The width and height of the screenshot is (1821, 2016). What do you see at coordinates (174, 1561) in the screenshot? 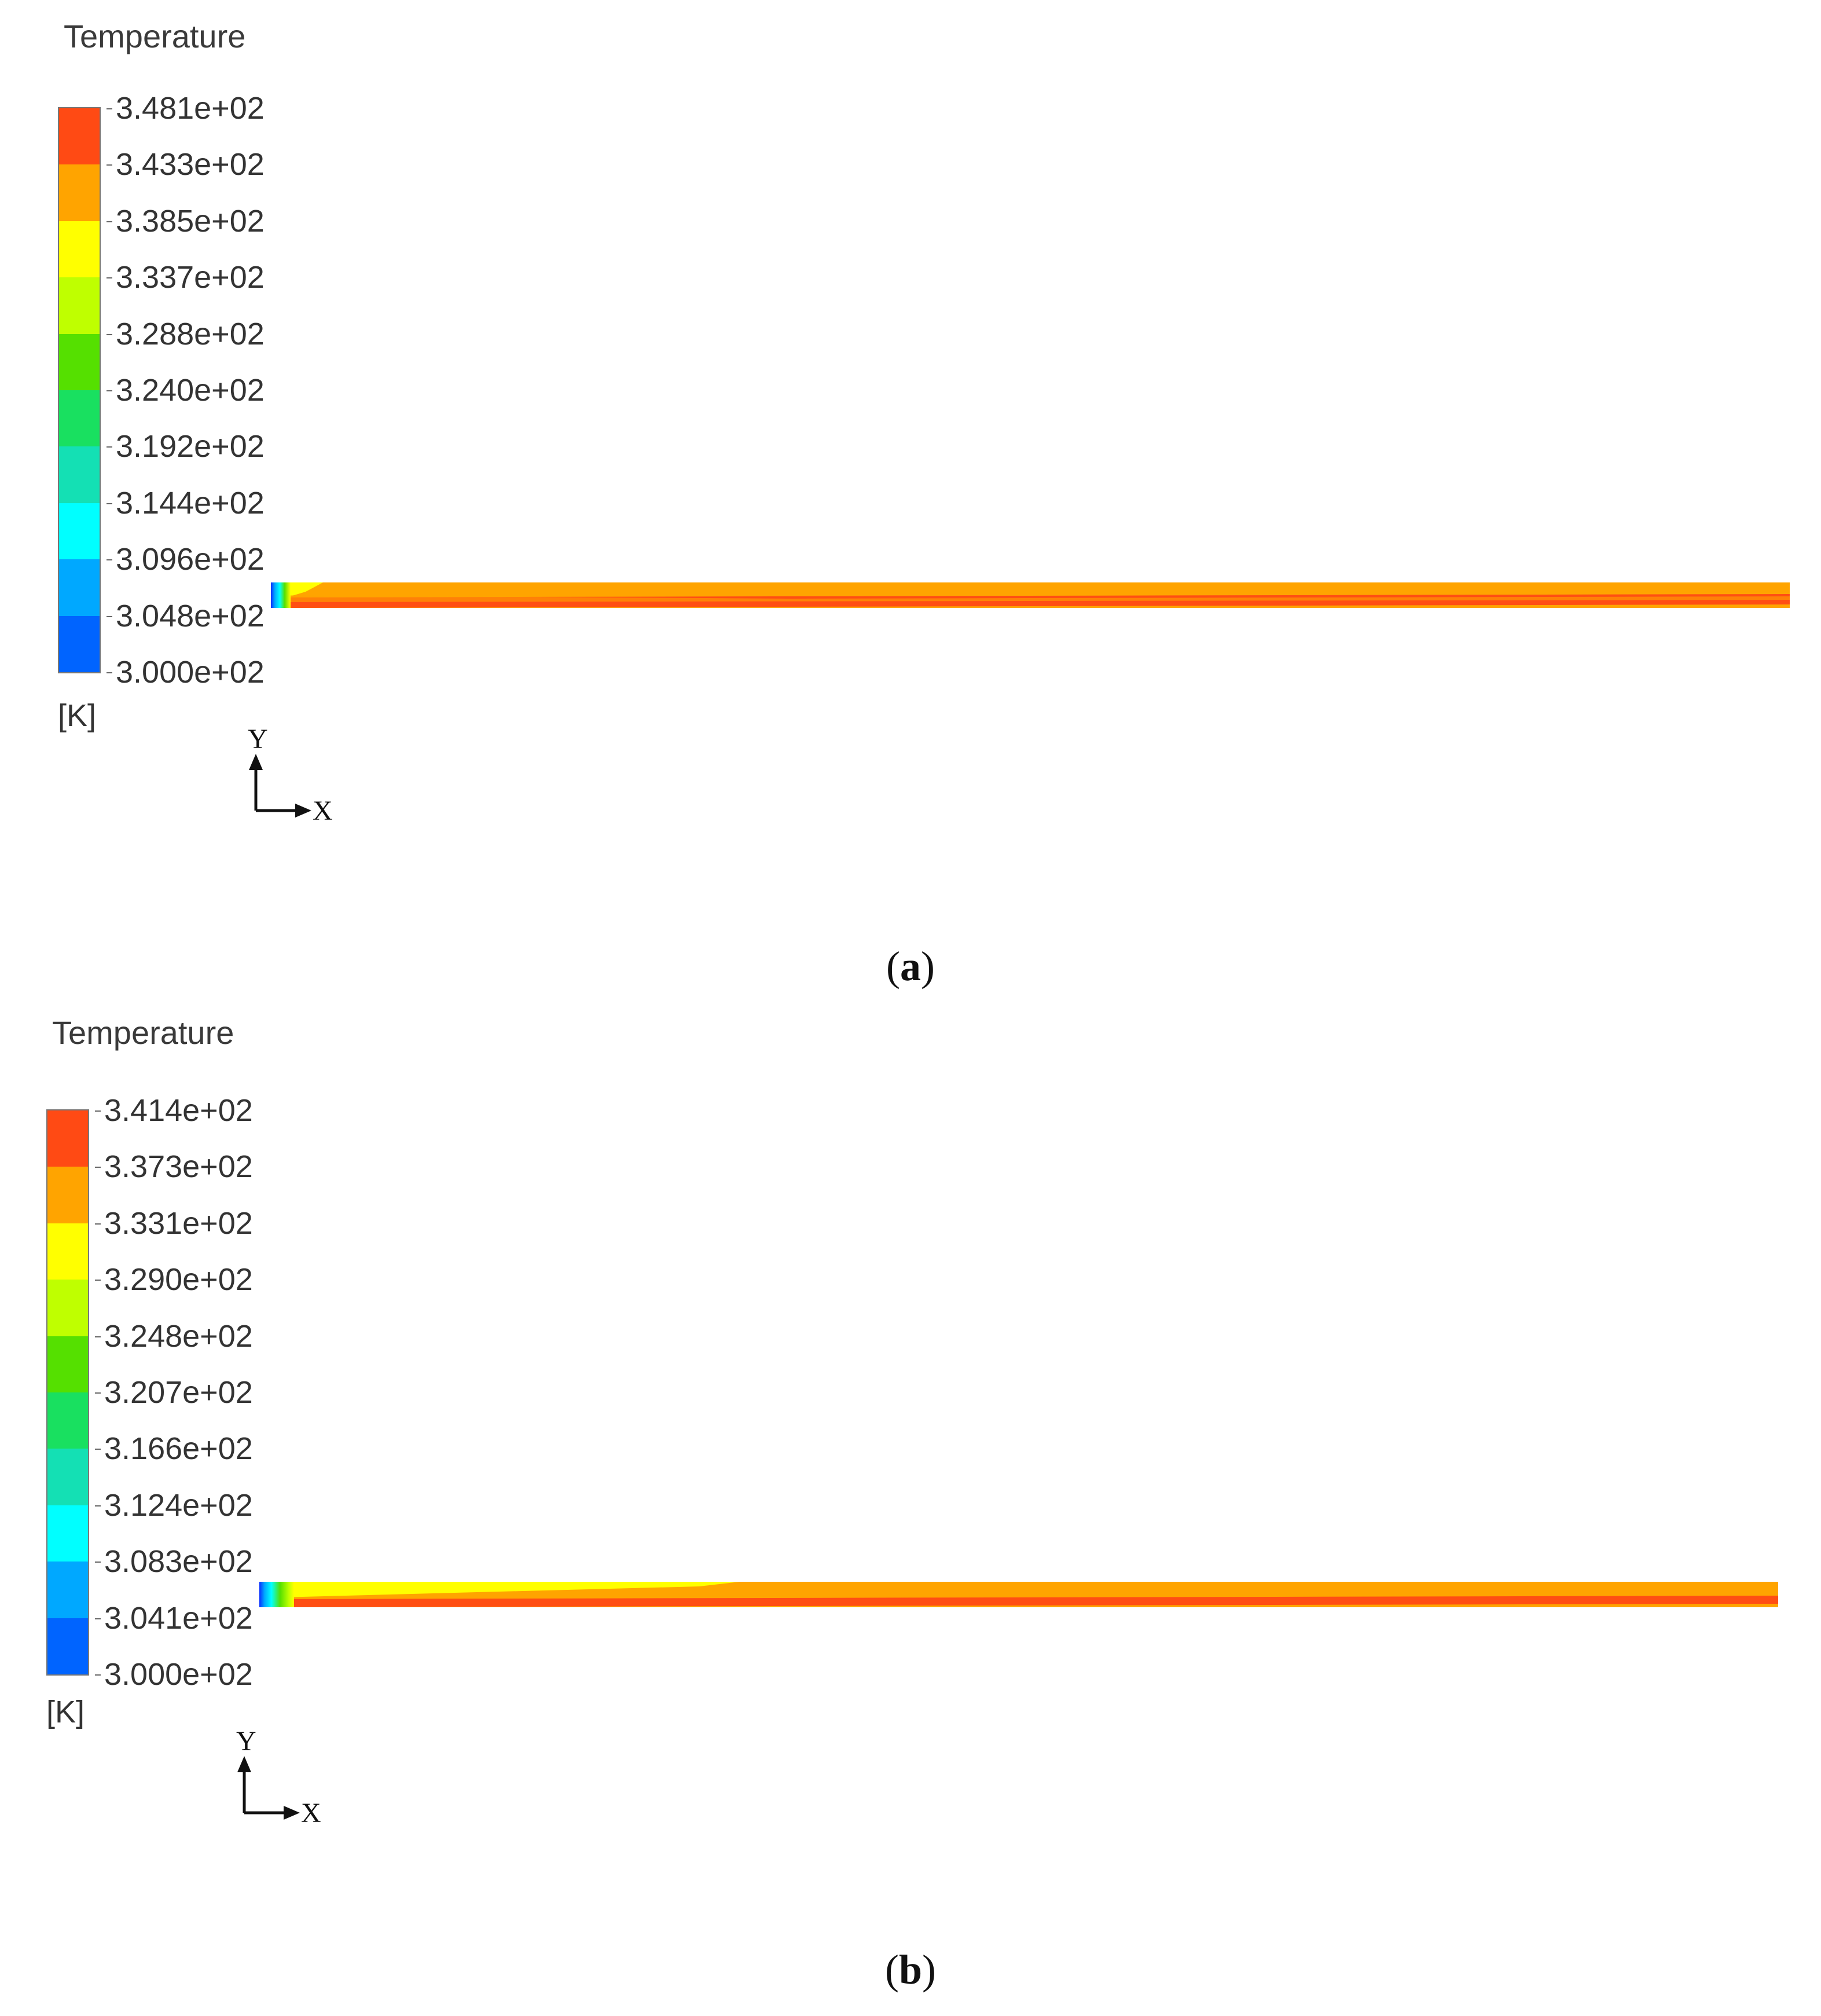
I see `colorbar-tick-label: 3.083e+02` at bounding box center [174, 1561].